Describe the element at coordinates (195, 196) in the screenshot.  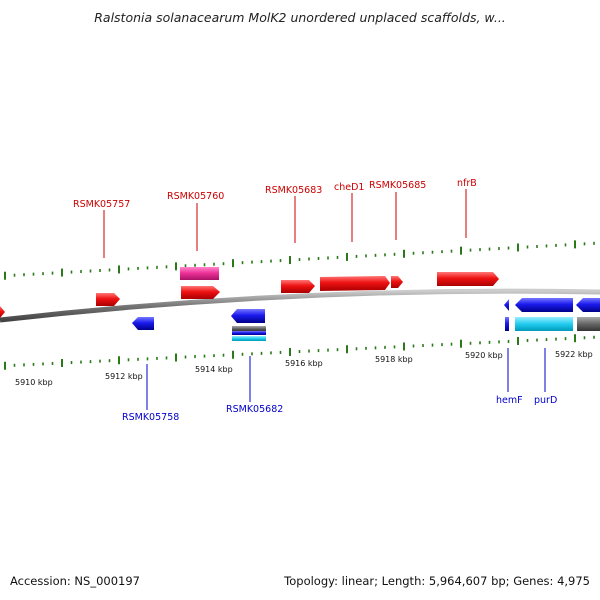
I see `label-rsmk05760: RSMK05760` at that location.